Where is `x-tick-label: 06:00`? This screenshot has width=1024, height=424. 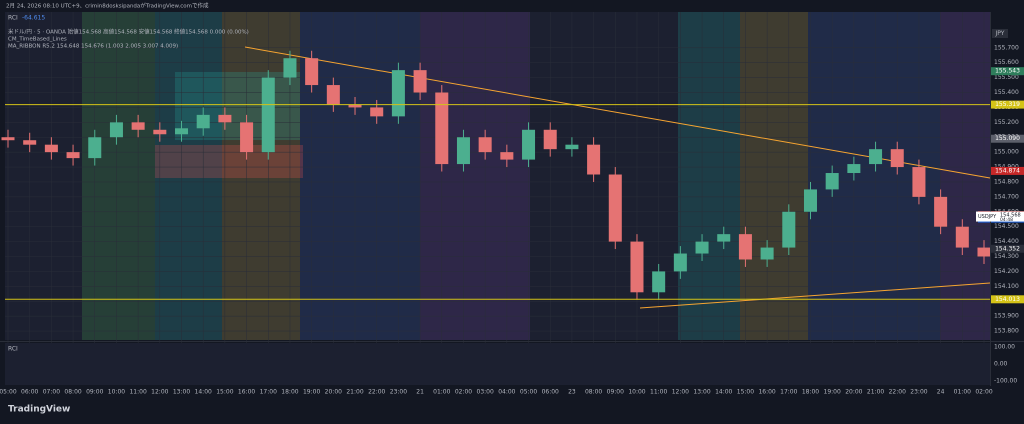
x-tick-label: 06:00 is located at coordinates (29, 392).